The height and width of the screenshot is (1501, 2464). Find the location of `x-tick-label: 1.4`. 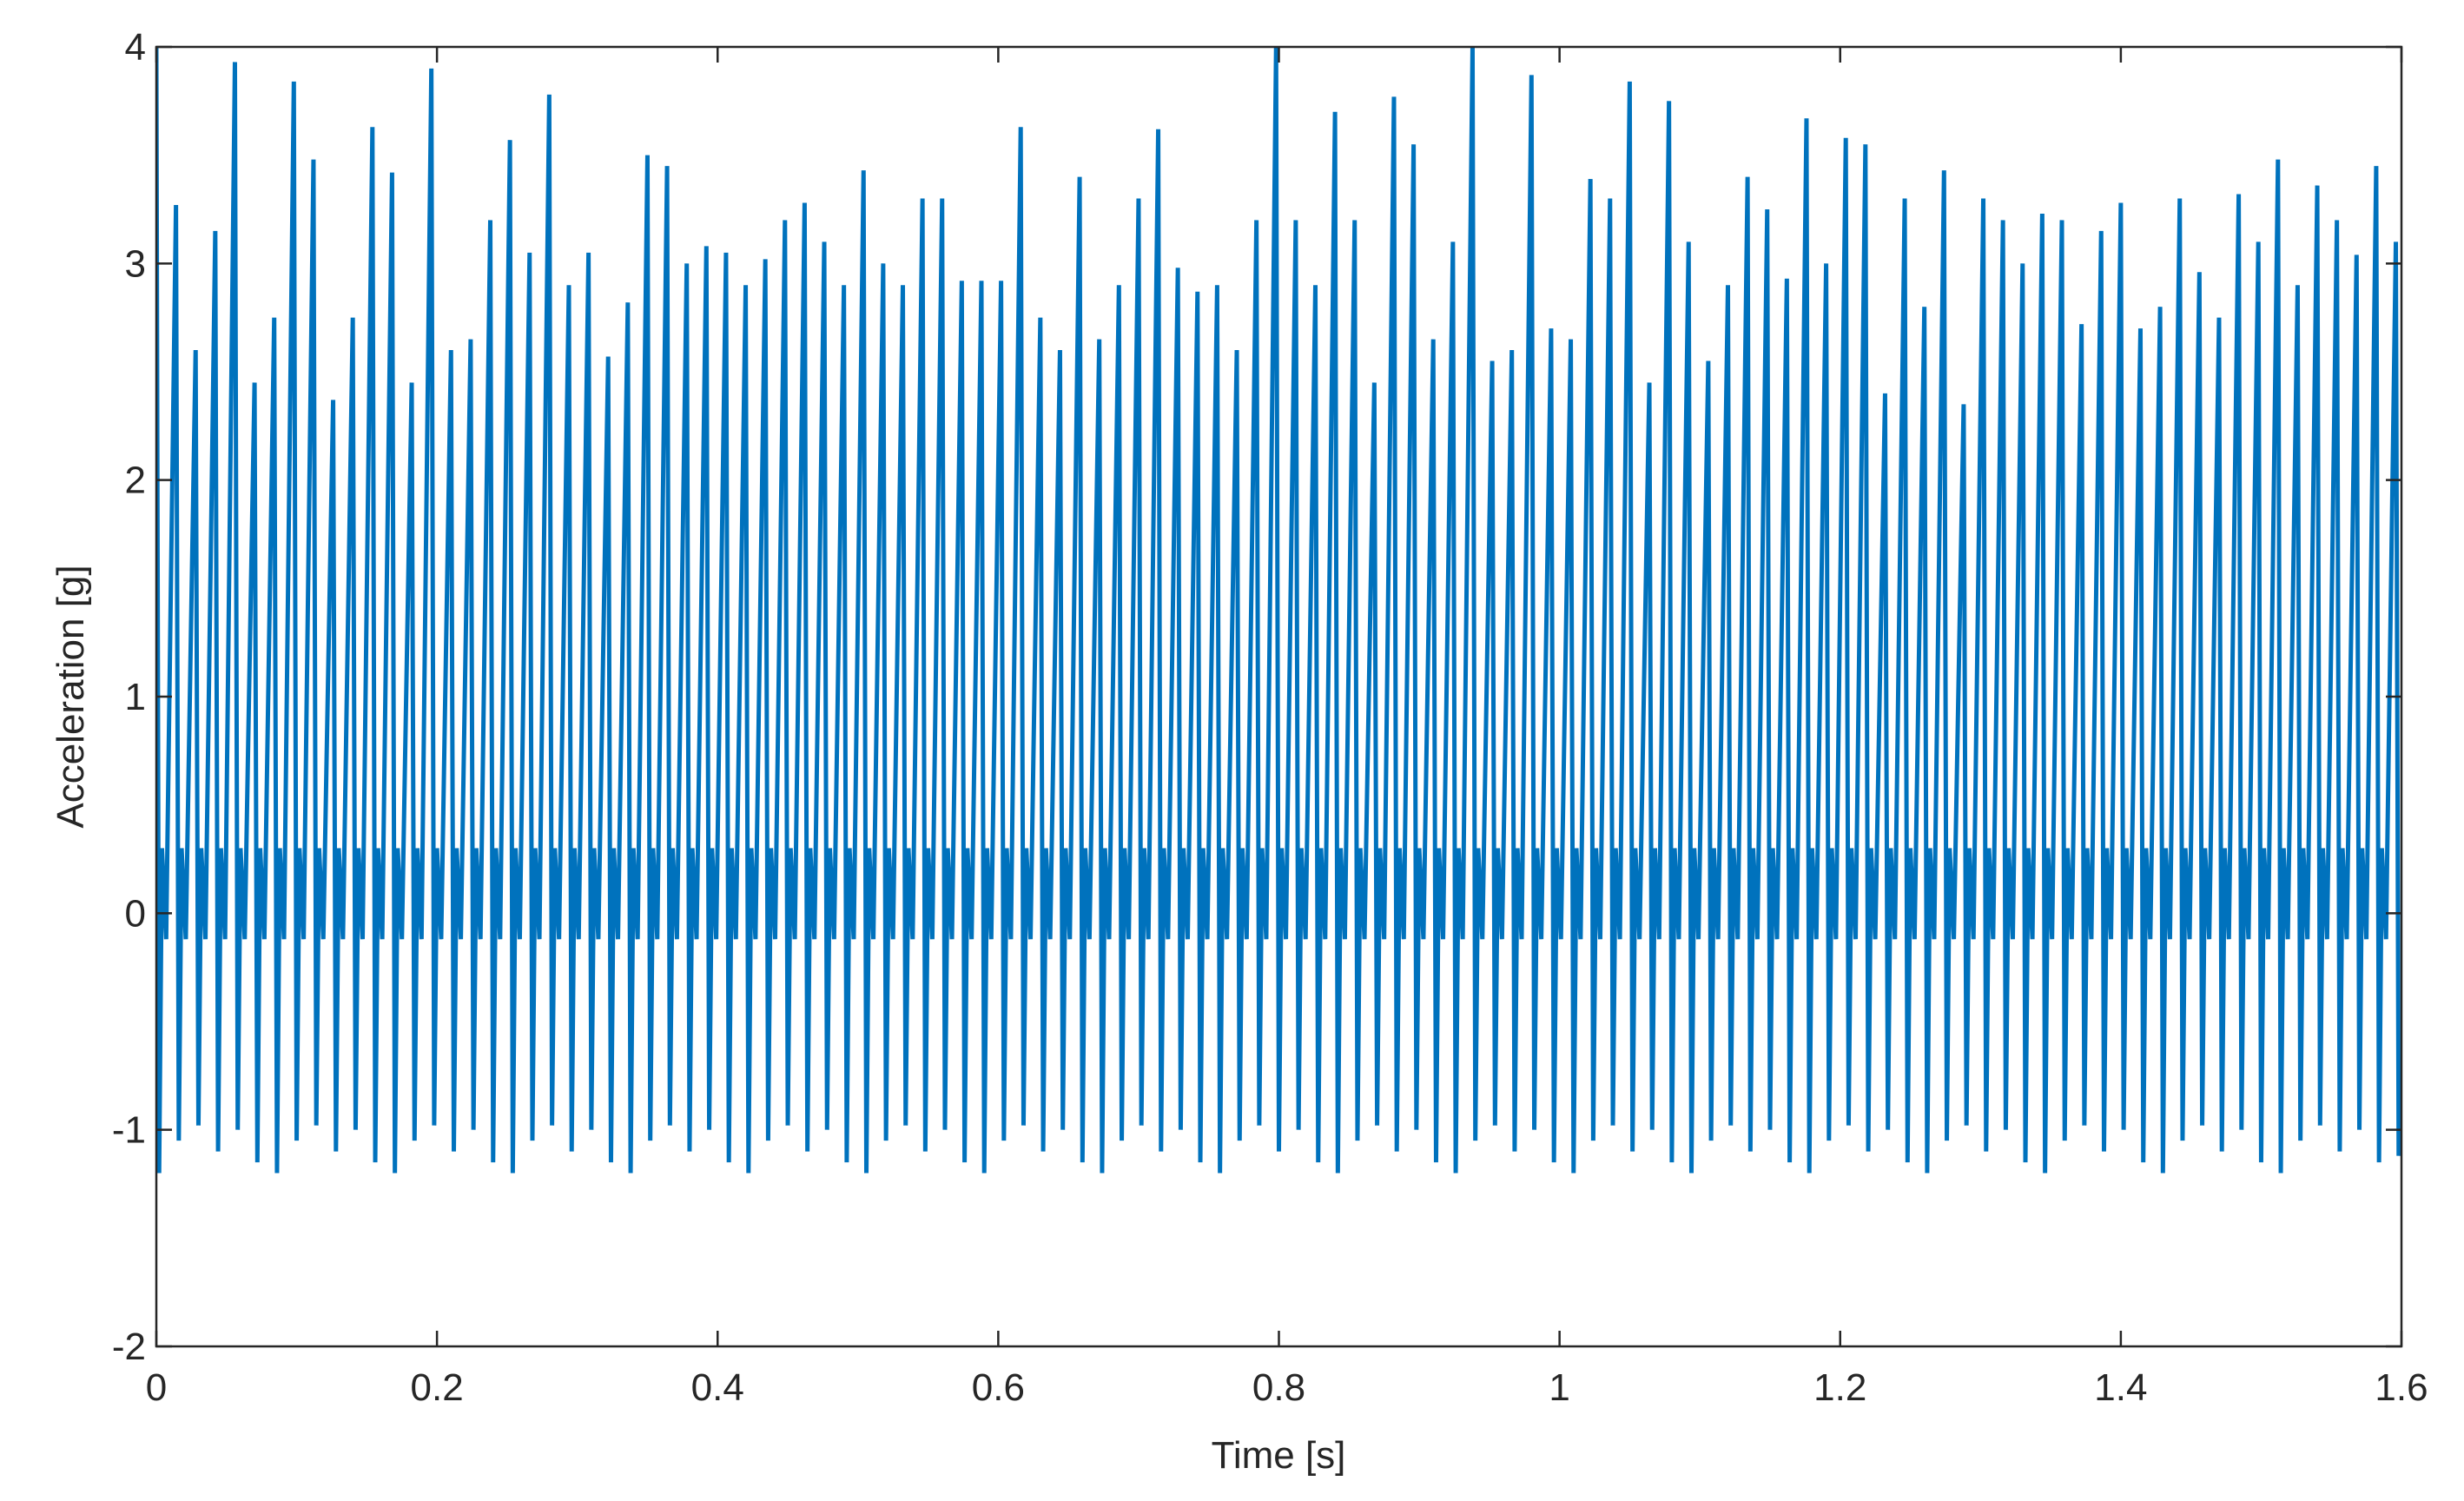

x-tick-label: 1.4 is located at coordinates (2120, 1388).